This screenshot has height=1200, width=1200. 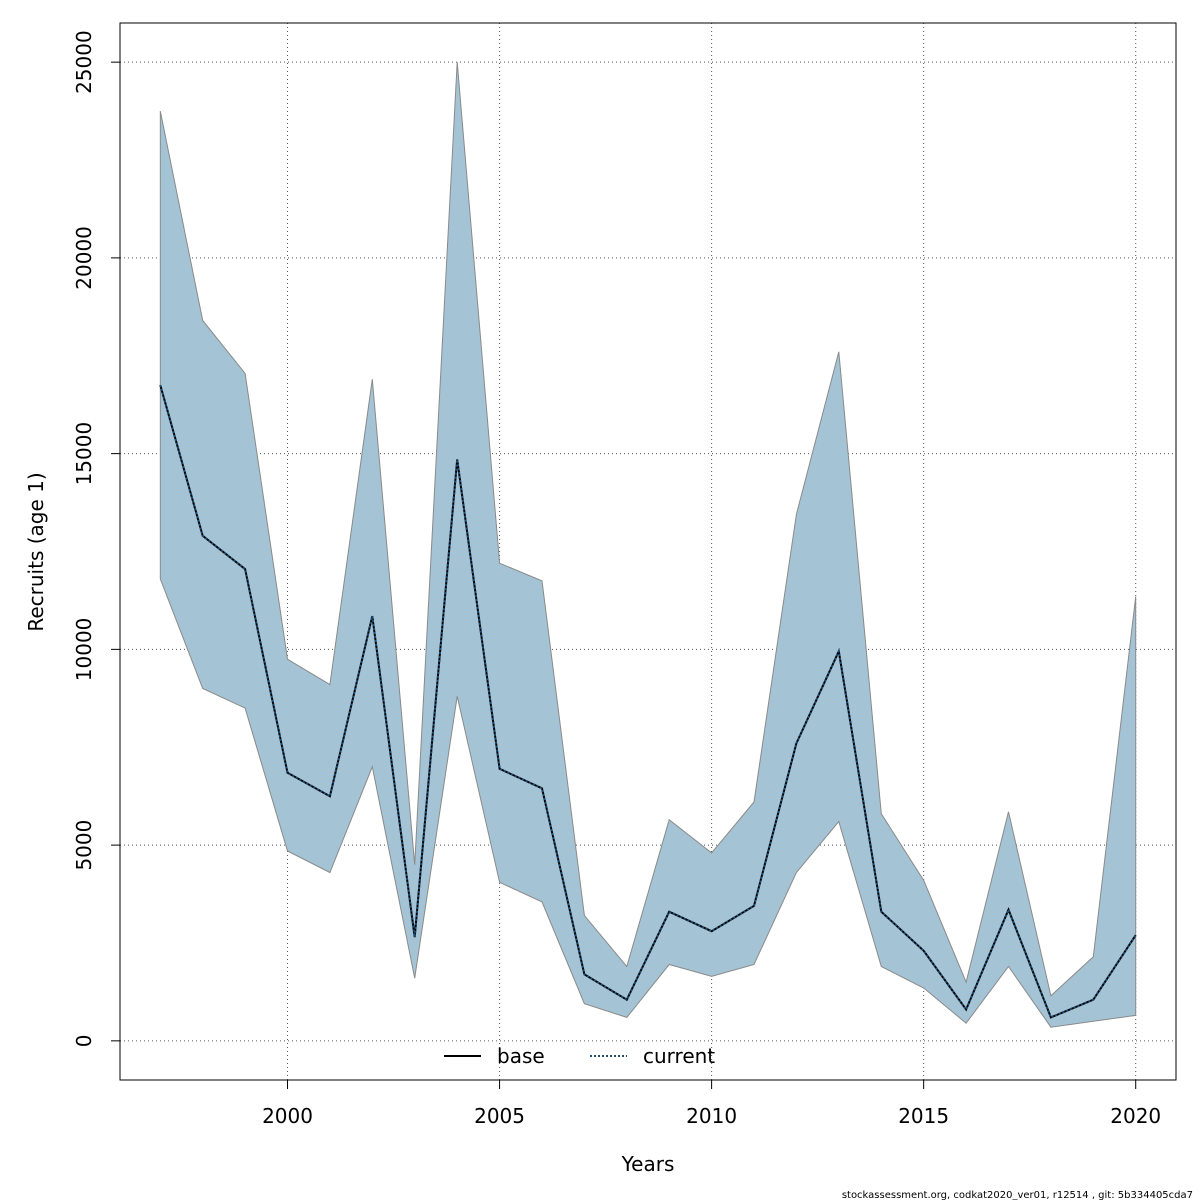 What do you see at coordinates (287, 1116) in the screenshot?
I see `x-tick-label: 2000` at bounding box center [287, 1116].